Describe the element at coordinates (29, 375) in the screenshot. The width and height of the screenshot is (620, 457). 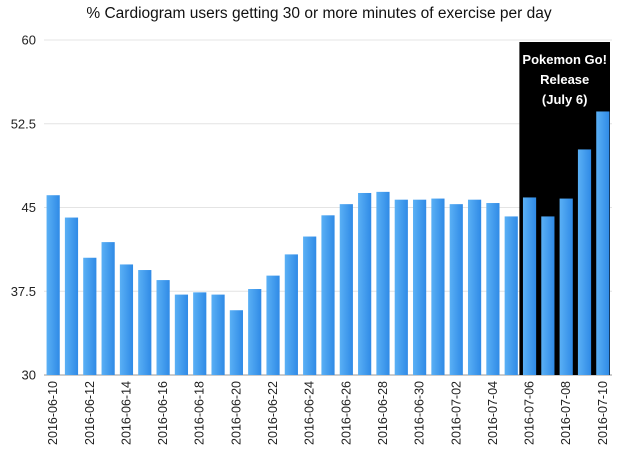
I see `y-tick-label: 30` at that location.